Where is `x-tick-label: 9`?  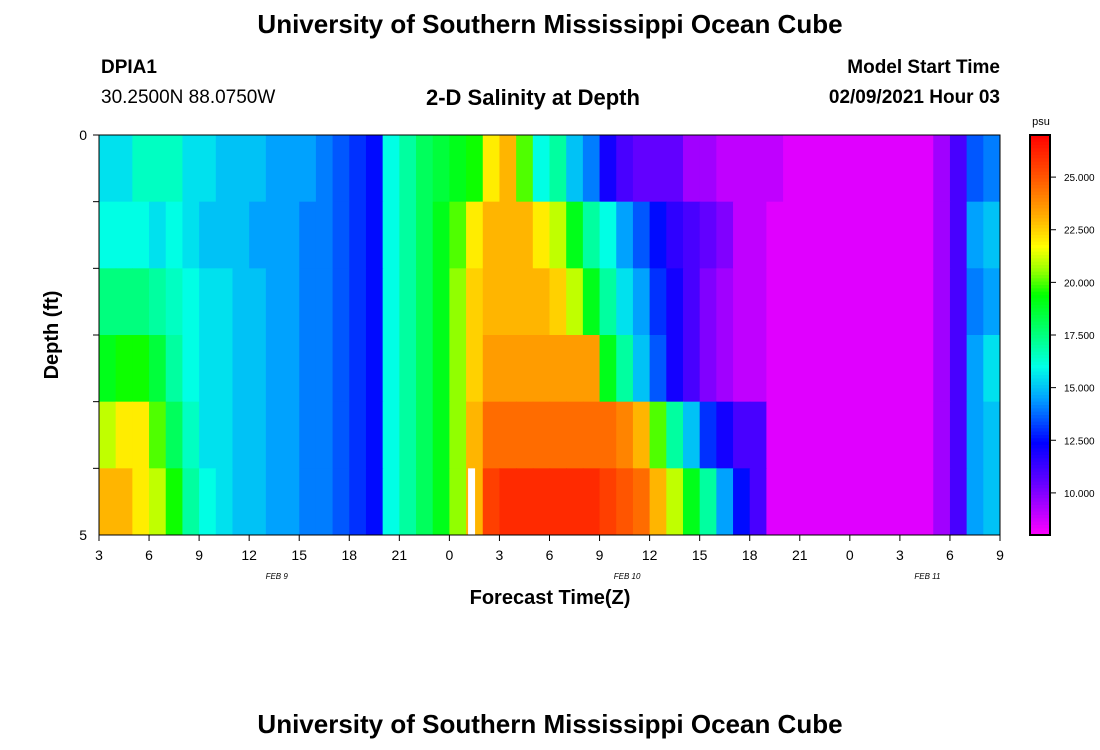 x-tick-label: 9 is located at coordinates (199, 555).